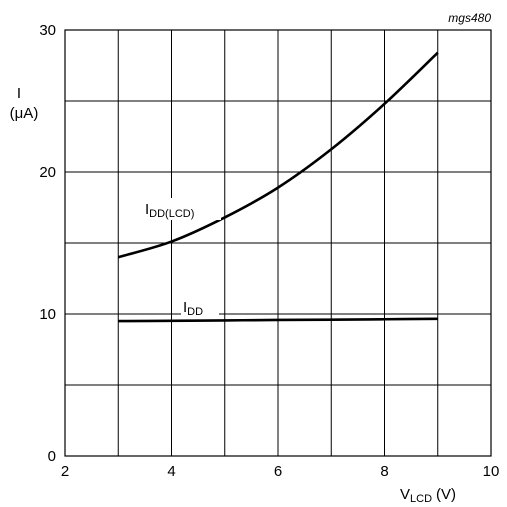 This screenshot has width=507, height=507. What do you see at coordinates (278, 320) in the screenshot?
I see `series-line-idd` at bounding box center [278, 320].